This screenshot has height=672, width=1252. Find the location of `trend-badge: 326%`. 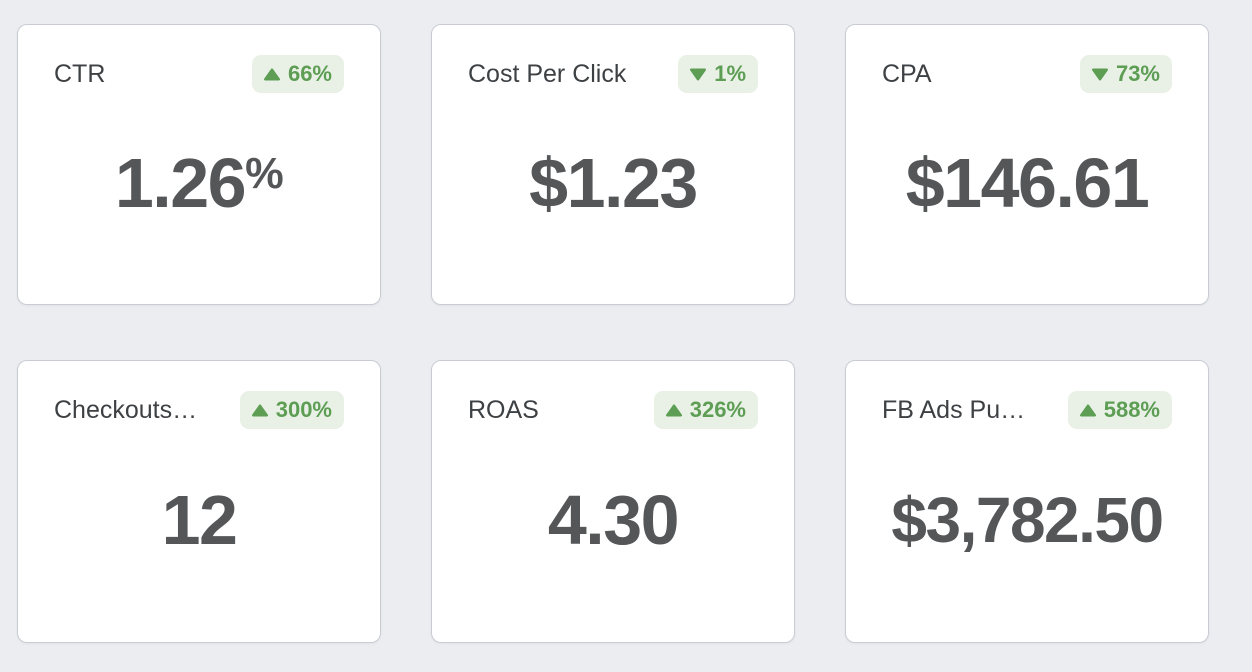

trend-badge: 326% is located at coordinates (705, 410).